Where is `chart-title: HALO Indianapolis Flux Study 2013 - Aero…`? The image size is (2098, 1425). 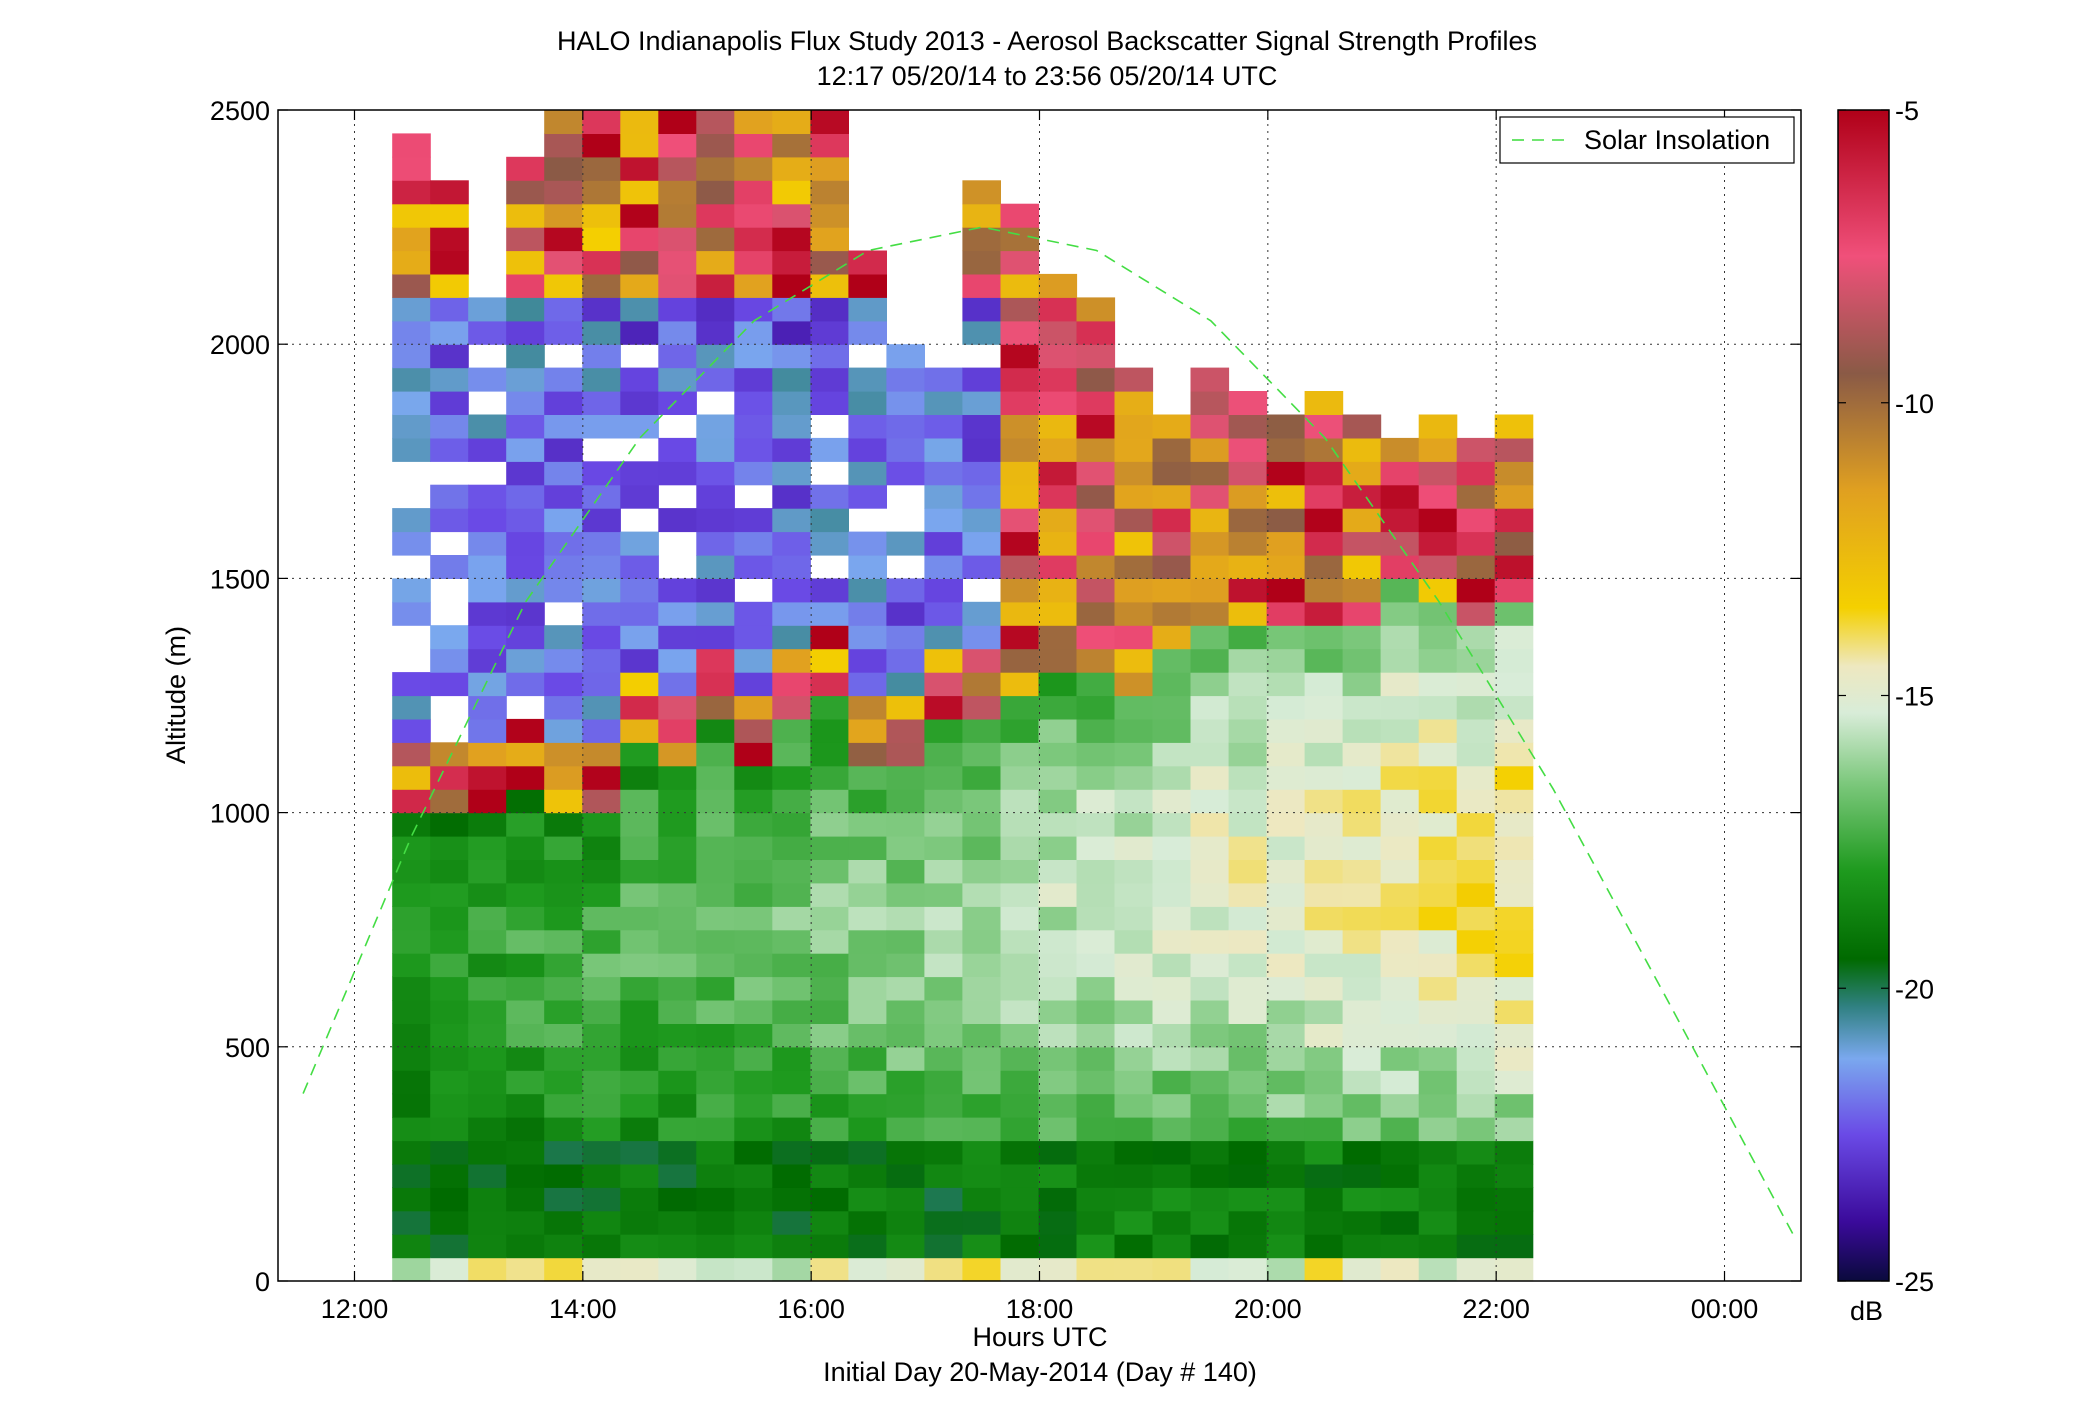
chart-title: HALO Indianapolis Flux Study 2013 - Aero… is located at coordinates (1047, 41).